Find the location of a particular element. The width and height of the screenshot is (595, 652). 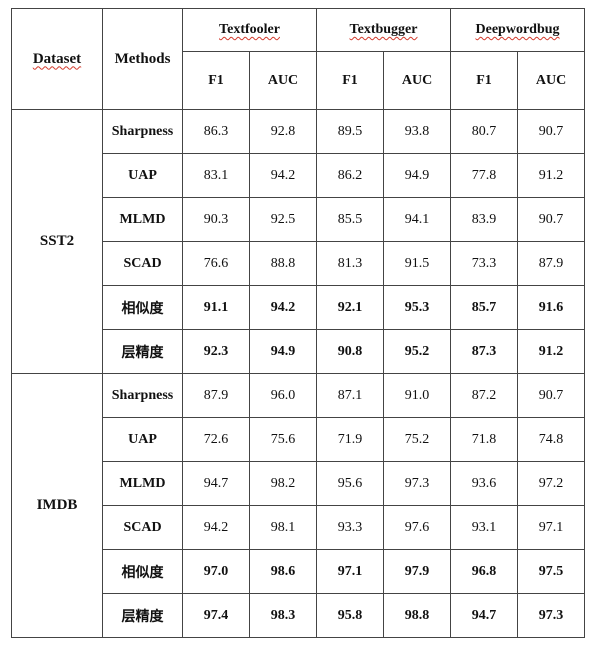

attack-header-label: Textbugger is located at coordinates (383, 29).